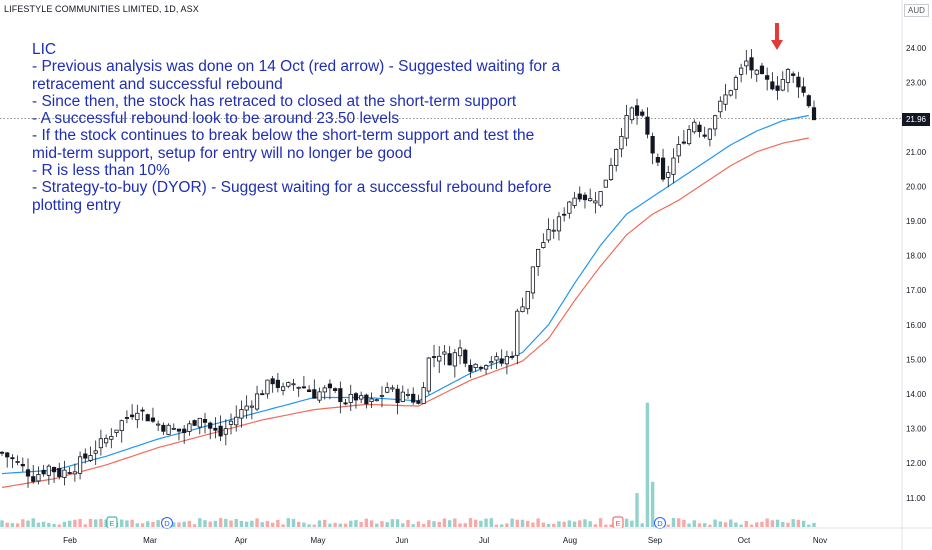  Describe the element at coordinates (150, 540) in the screenshot. I see `x-tick-label: Mar` at that location.